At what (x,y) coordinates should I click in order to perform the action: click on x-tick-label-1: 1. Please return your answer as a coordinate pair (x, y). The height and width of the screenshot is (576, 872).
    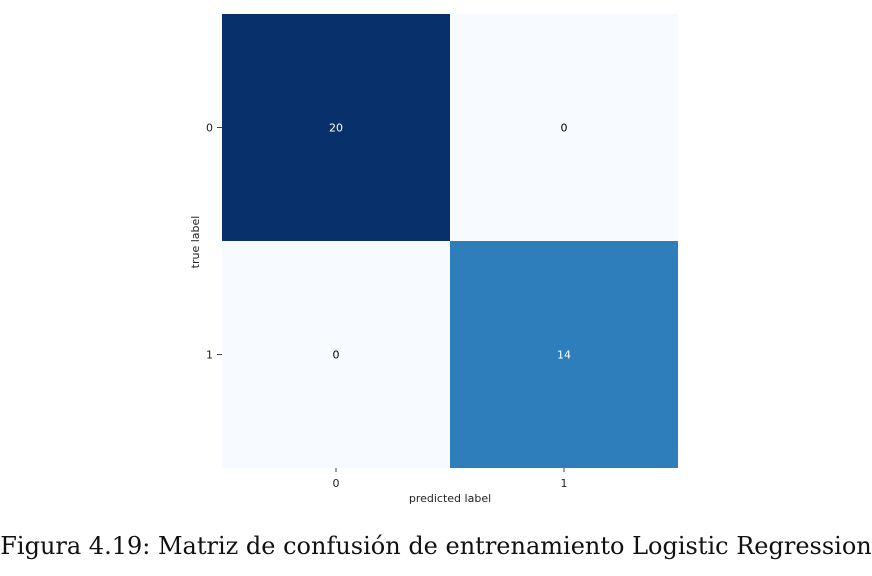
    Looking at the image, I should click on (564, 483).